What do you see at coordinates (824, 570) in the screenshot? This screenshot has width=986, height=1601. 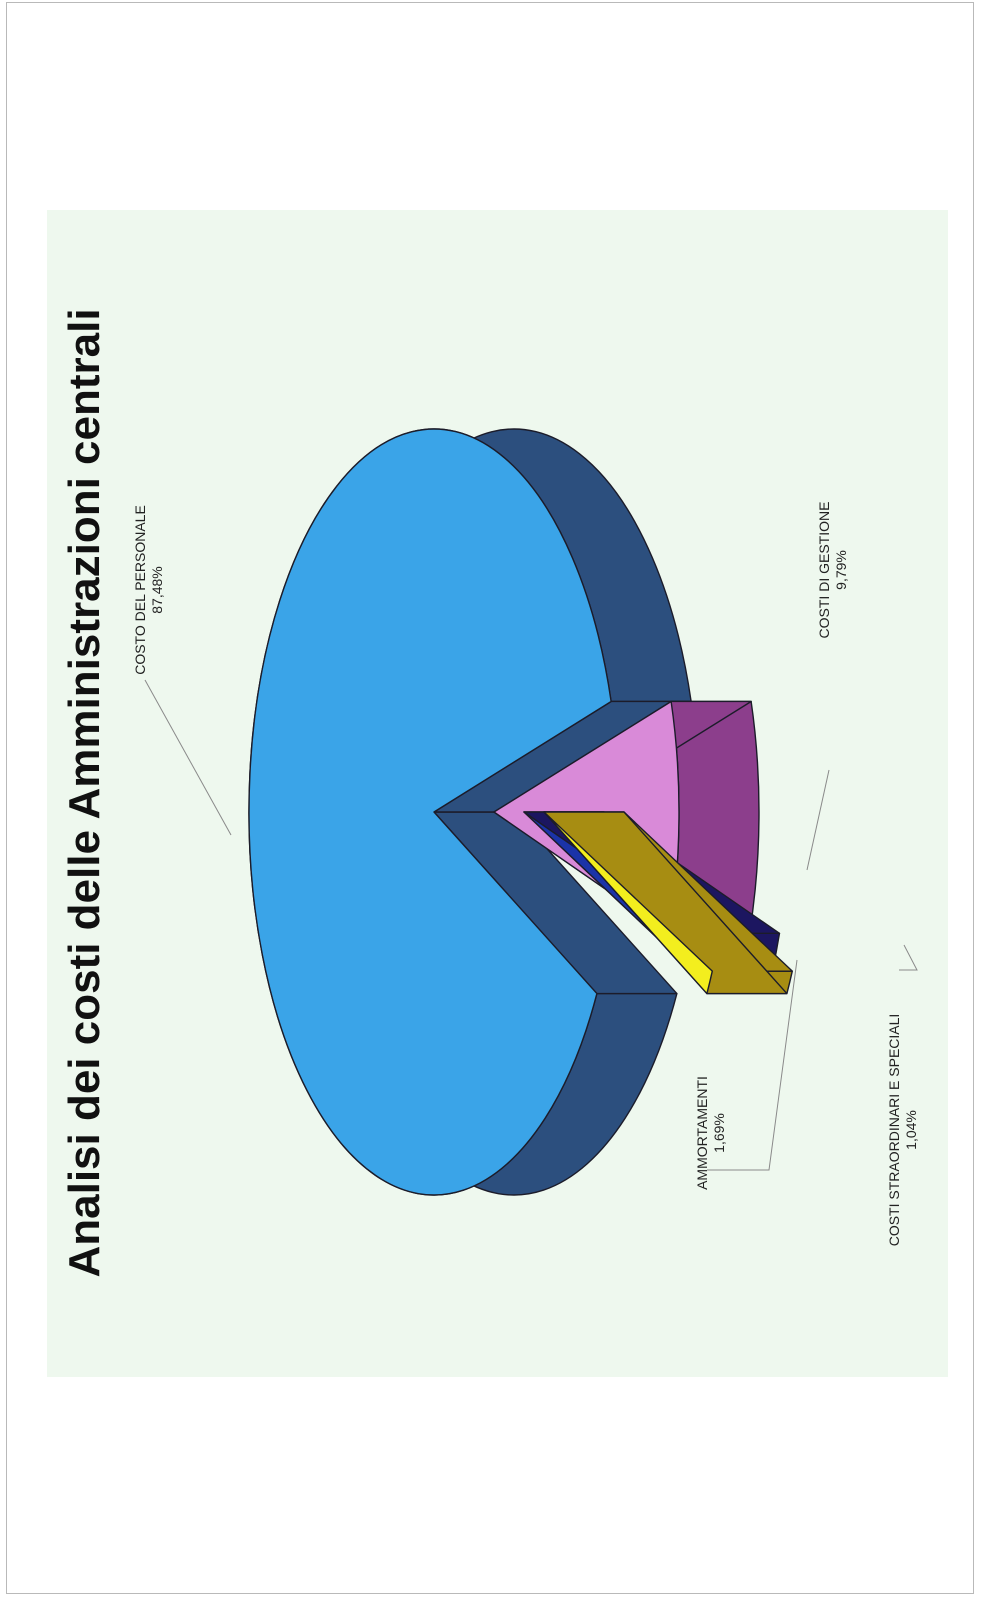 I see `slice-label-costi-di-gestione: COSTI DI GESTIONE` at bounding box center [824, 570].